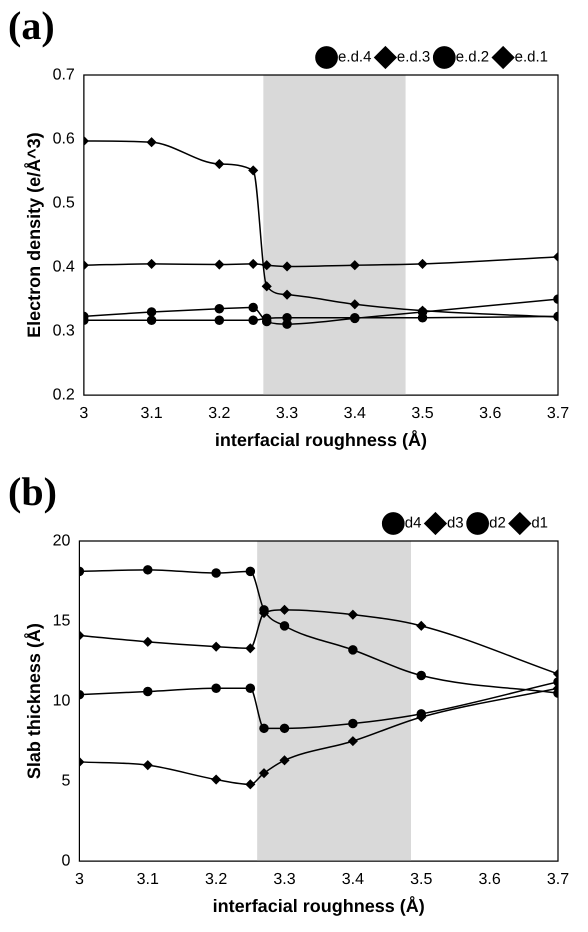  Describe the element at coordinates (413, 523) in the screenshot. I see `legend-label: d4` at that location.